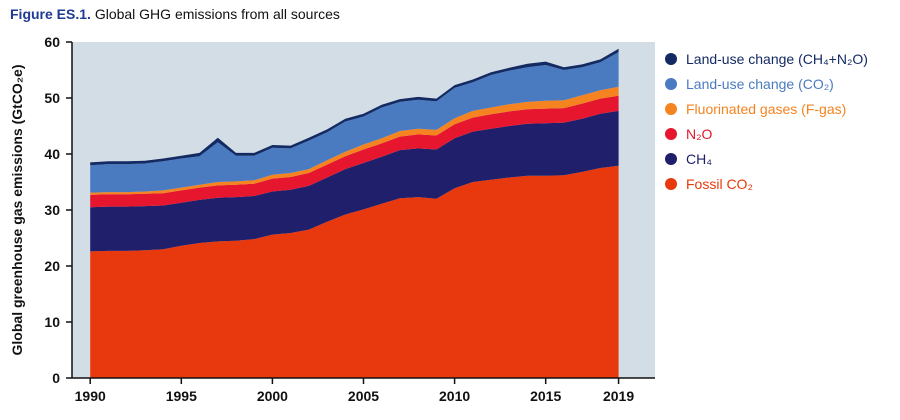 The image size is (900, 420). Describe the element at coordinates (272, 396) in the screenshot. I see `x-tick-label: 2000` at that location.